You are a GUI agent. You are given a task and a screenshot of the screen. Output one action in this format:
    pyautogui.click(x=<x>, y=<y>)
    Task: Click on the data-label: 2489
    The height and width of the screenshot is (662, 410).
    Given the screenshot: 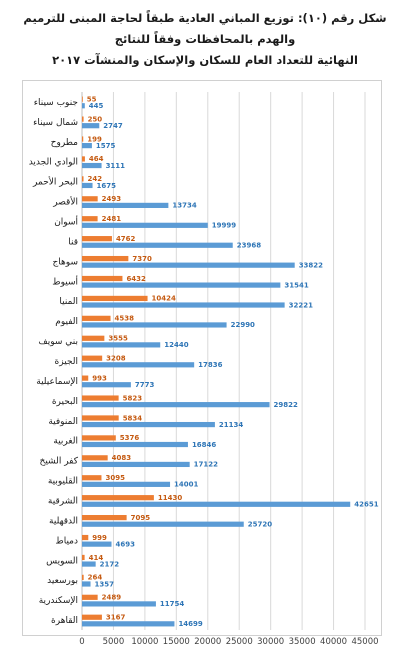 What is the action you would take?
    pyautogui.click(x=112, y=598)
    